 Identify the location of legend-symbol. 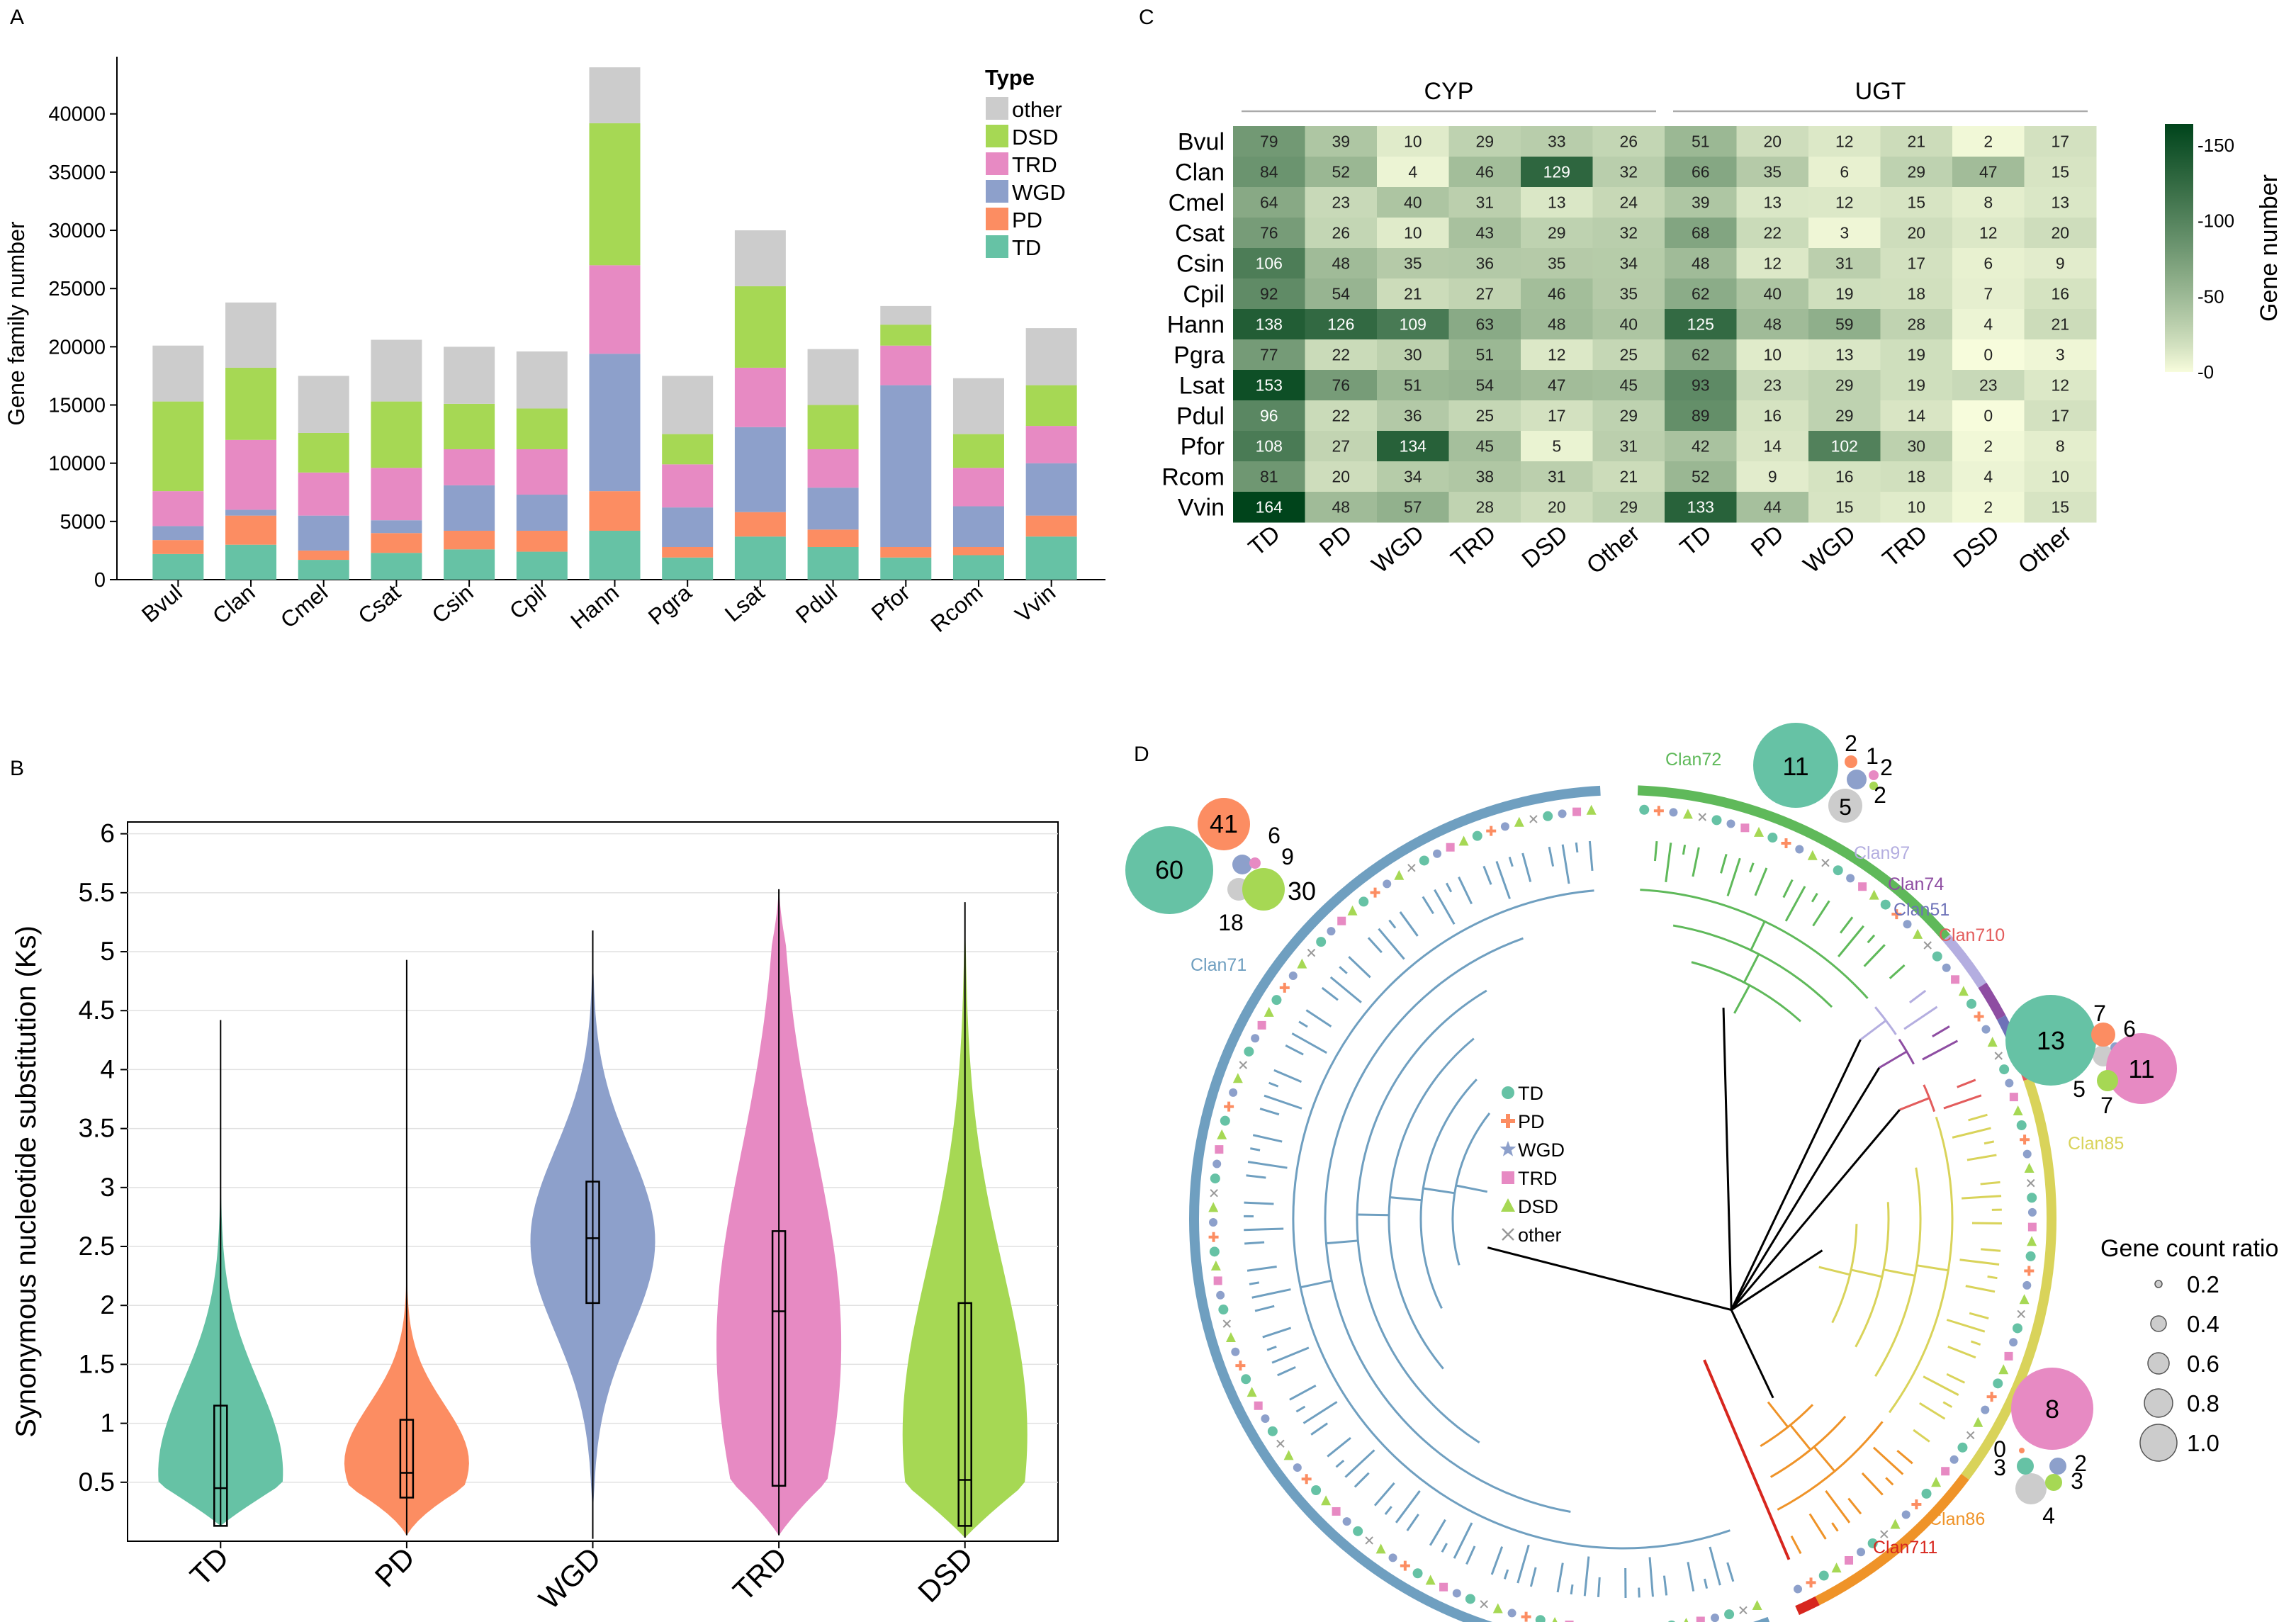
(1508, 1177).